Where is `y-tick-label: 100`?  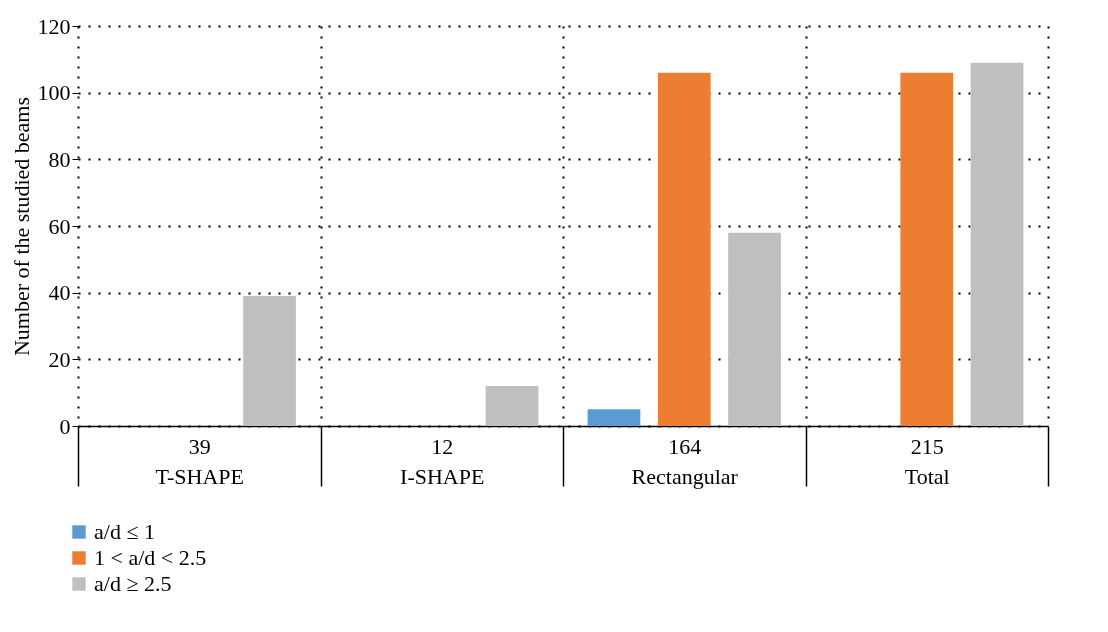 y-tick-label: 100 is located at coordinates (54, 93).